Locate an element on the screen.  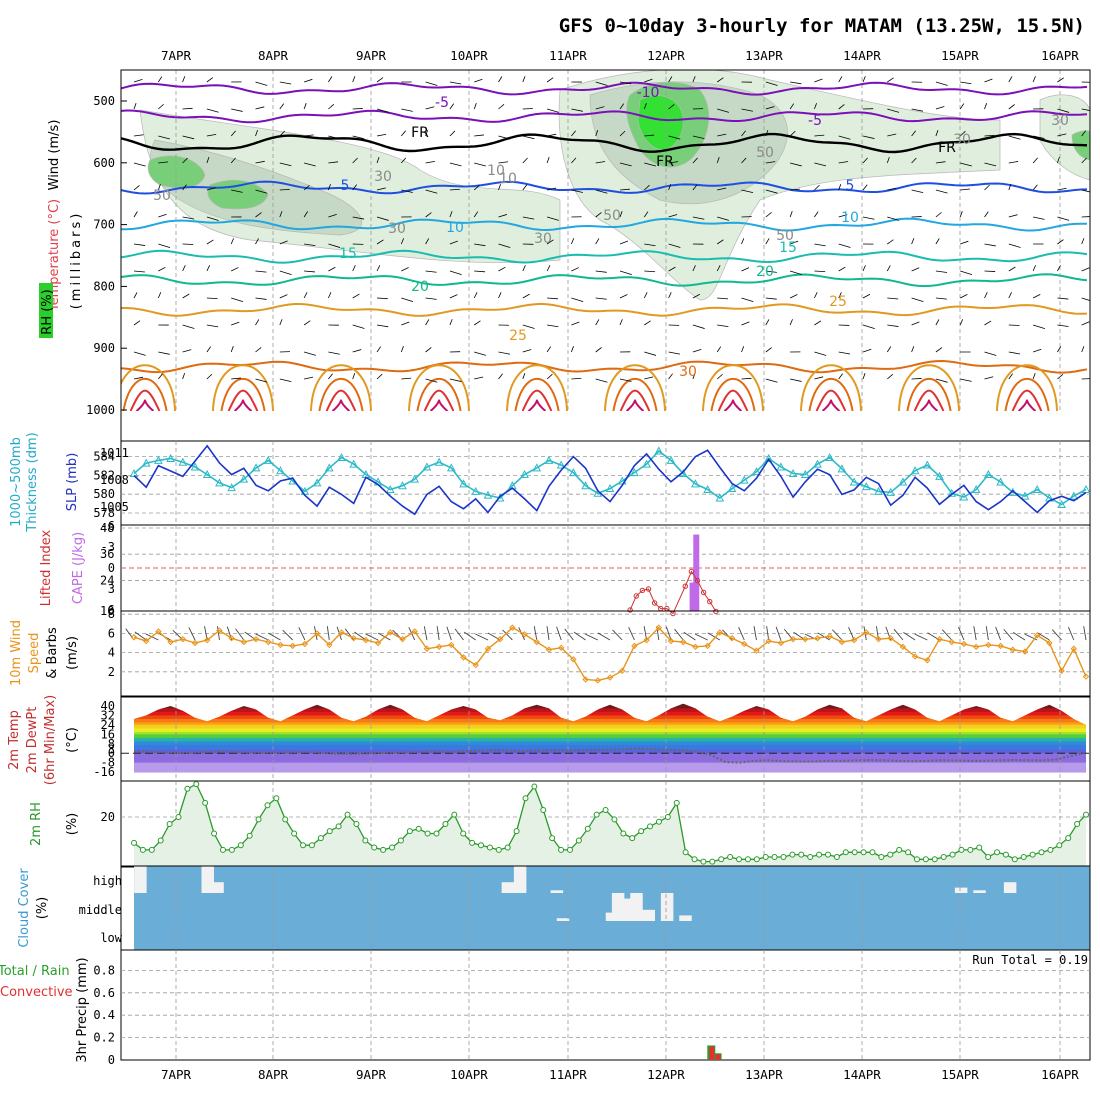
wind10-label: 10m Wind is located at coordinates (16, 653).